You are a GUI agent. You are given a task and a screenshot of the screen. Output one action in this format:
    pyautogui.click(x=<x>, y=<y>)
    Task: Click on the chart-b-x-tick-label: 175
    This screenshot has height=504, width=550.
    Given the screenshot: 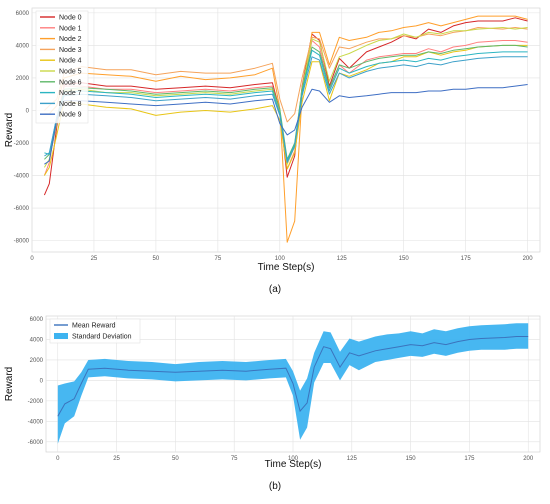 What is the action you would take?
    pyautogui.click(x=469, y=459)
    